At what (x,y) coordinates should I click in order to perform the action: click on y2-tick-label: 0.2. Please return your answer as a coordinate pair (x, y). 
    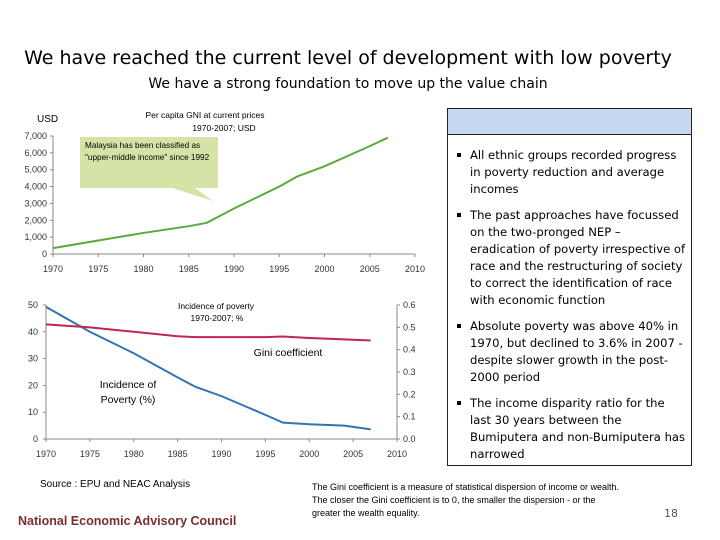
    Looking at the image, I should click on (409, 394).